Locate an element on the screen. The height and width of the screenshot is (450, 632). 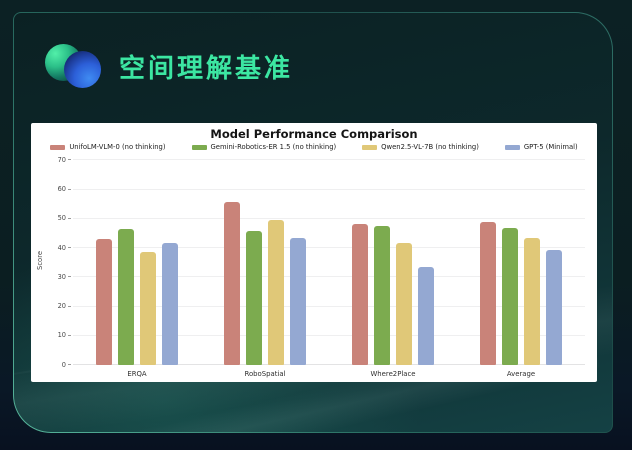
x-axis-label: Where2Place is located at coordinates (393, 374).